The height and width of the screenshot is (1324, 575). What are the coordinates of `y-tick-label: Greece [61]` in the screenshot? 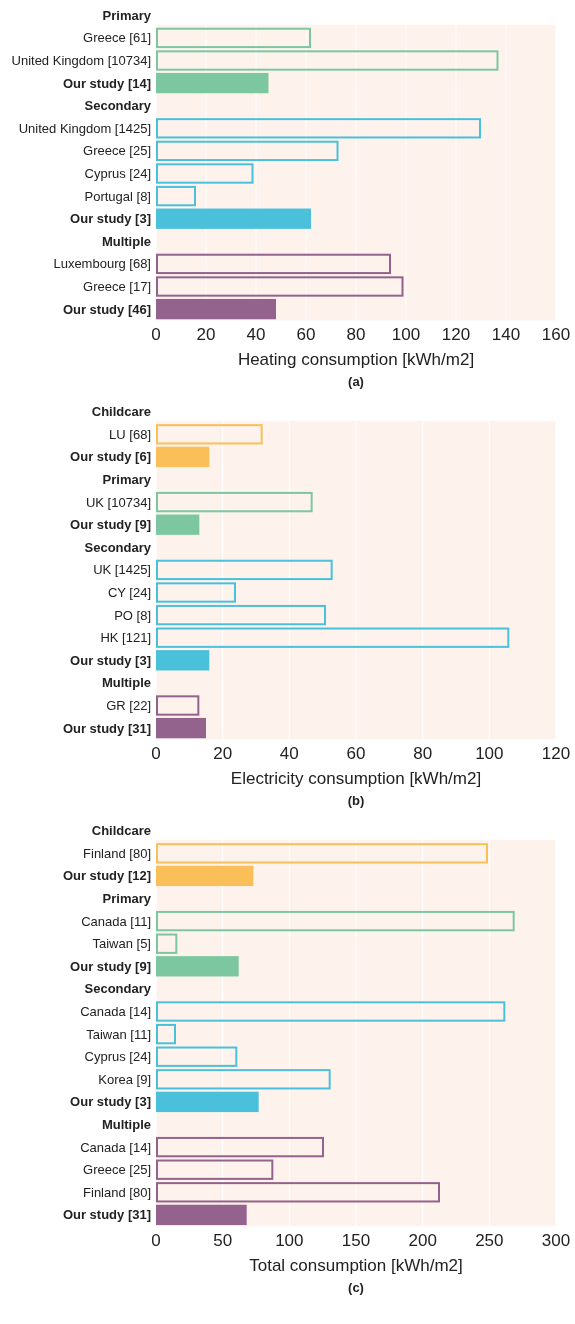 It's located at (117, 38).